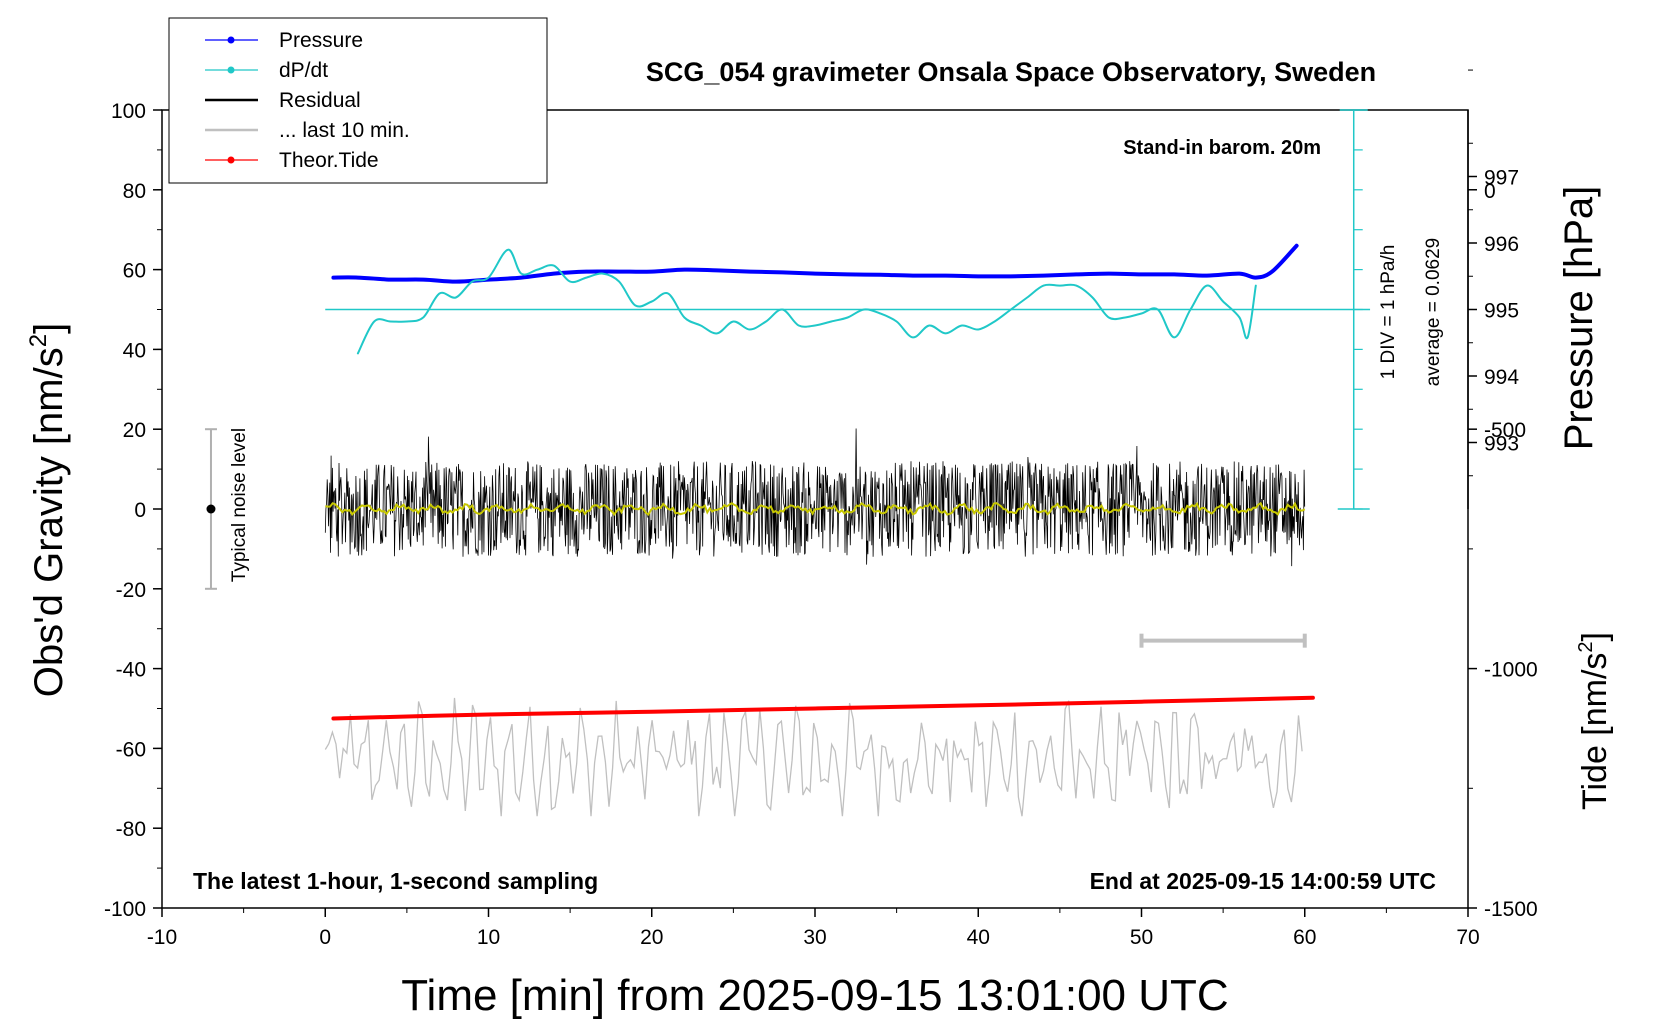  What do you see at coordinates (131, 829) in the screenshot?
I see `y-tick-label: -80` at bounding box center [131, 829].